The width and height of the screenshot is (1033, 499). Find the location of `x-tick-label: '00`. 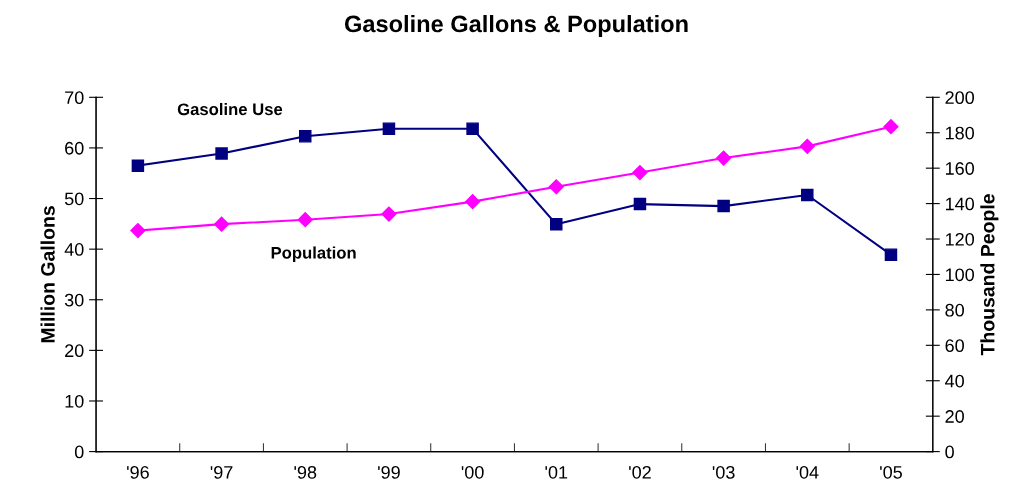

x-tick-label: '00 is located at coordinates (472, 472).